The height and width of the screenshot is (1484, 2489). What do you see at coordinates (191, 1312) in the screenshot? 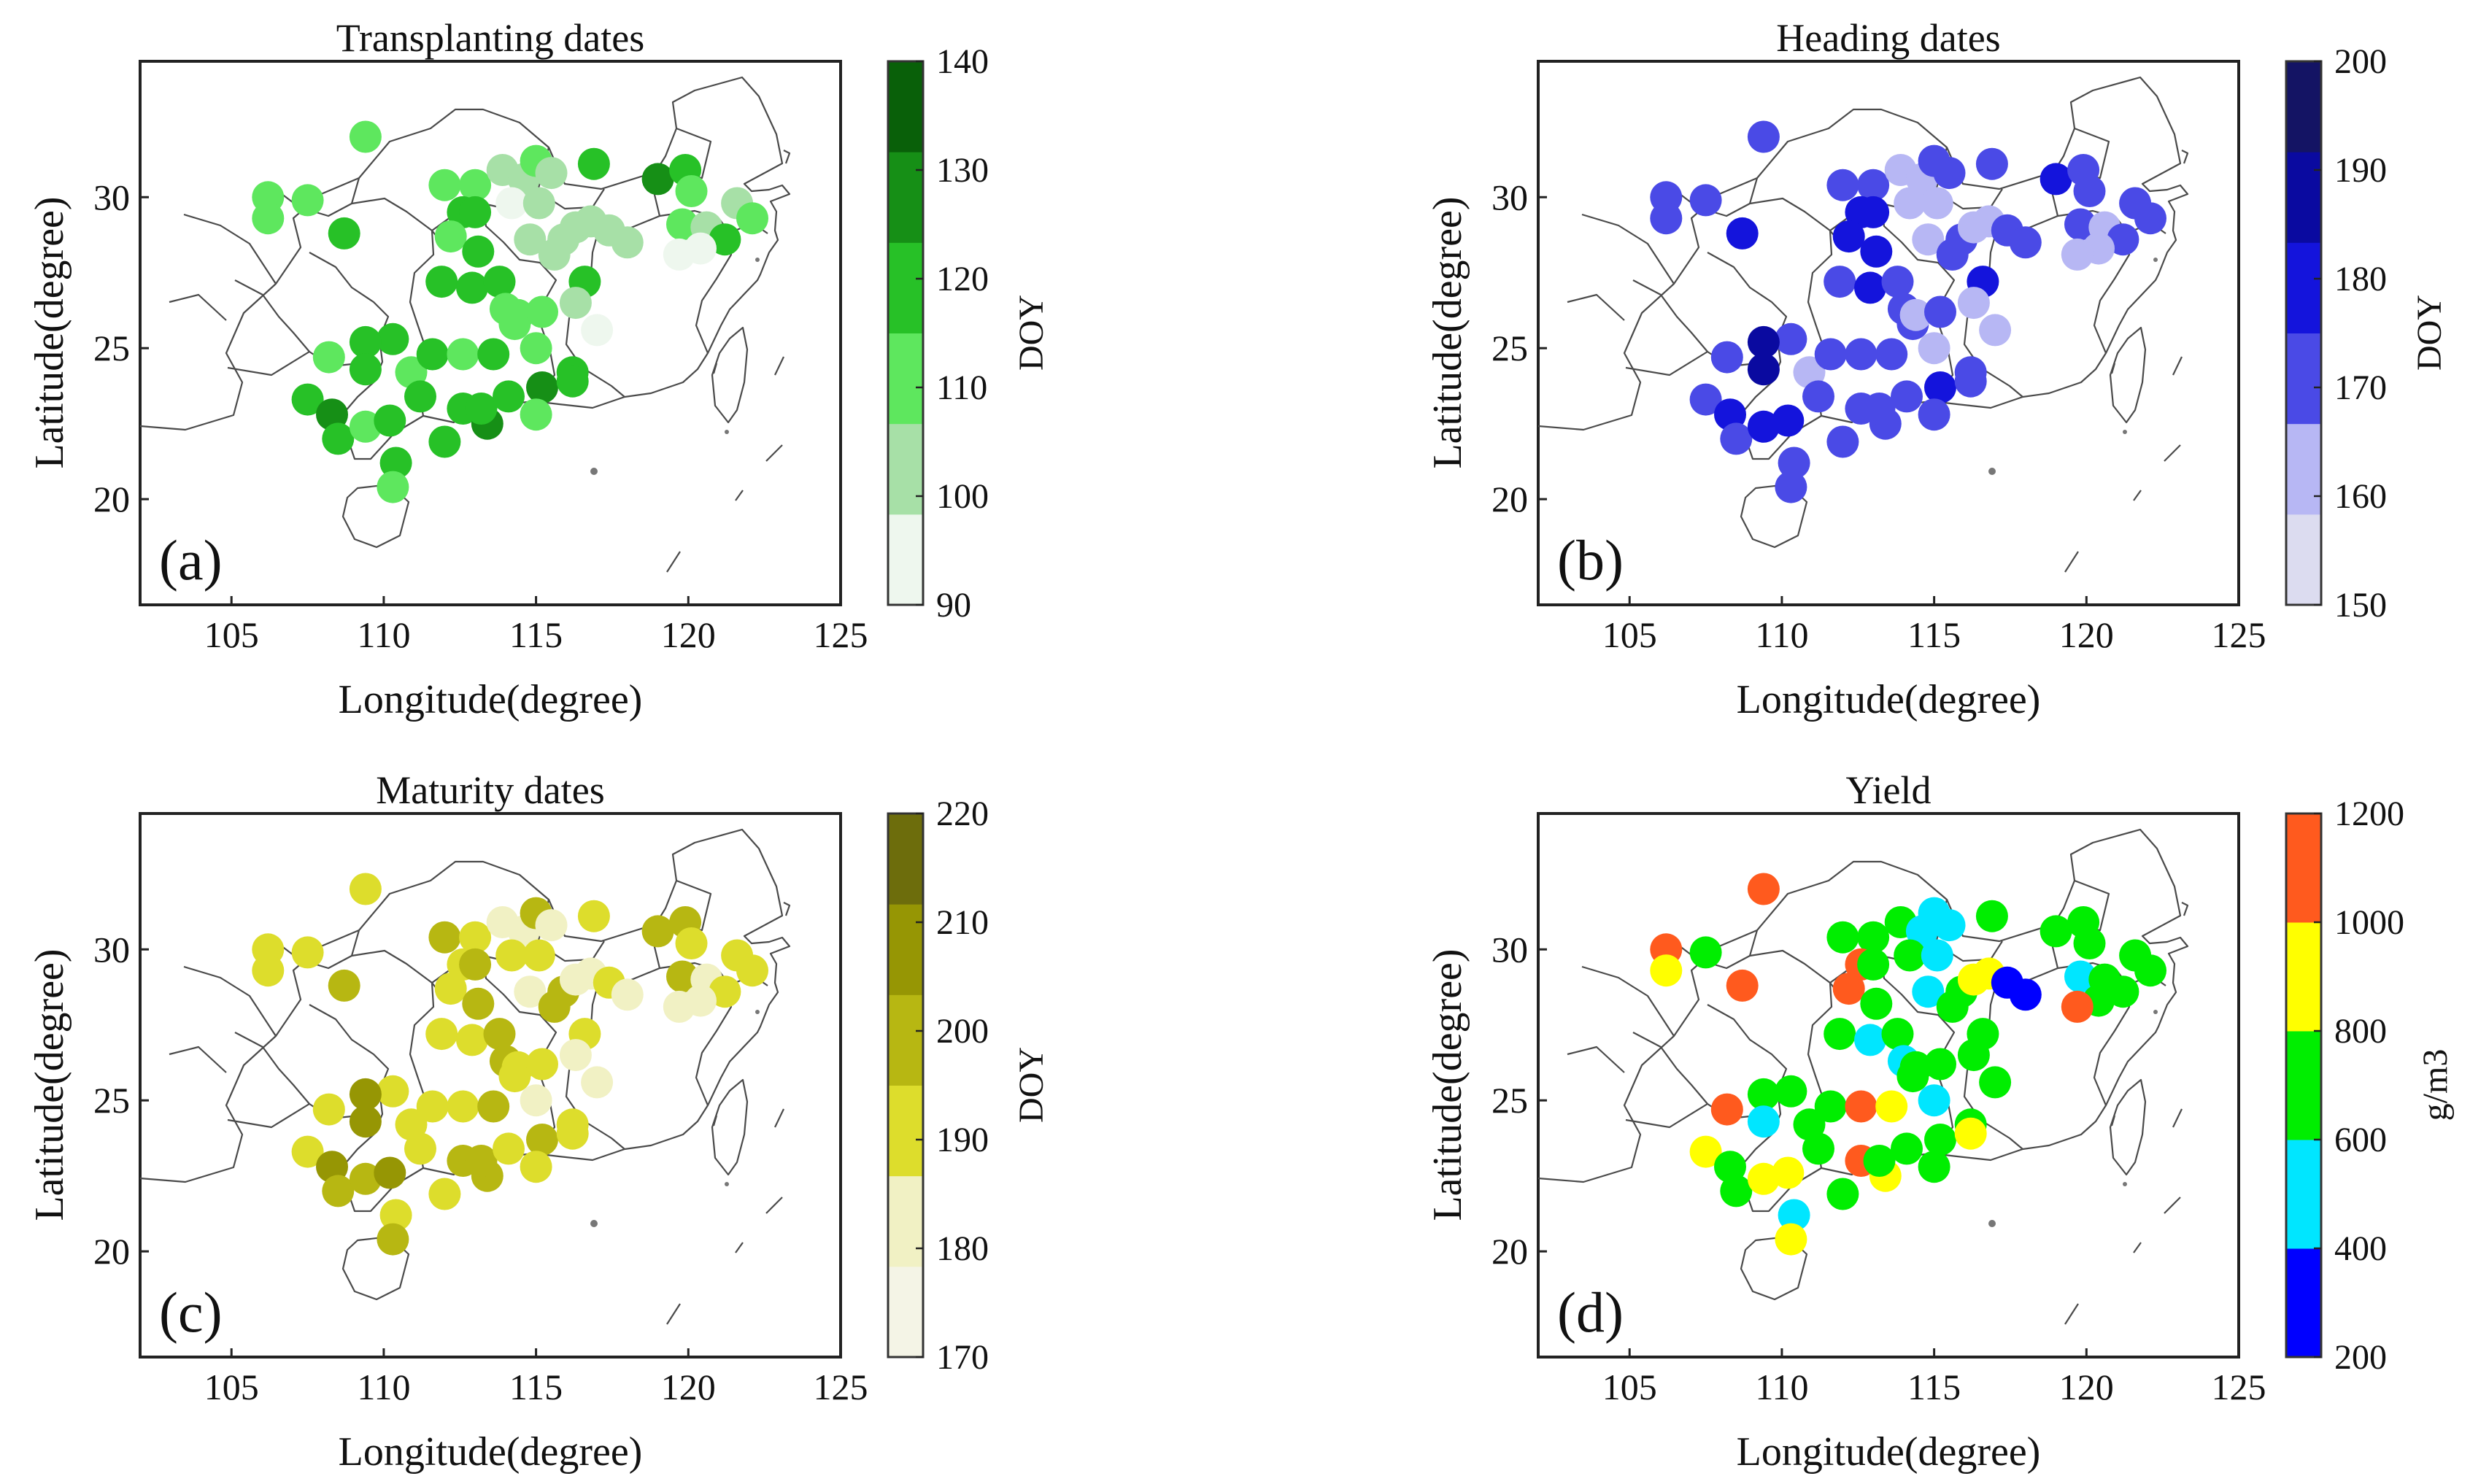
I see `panel-label: (c)` at bounding box center [191, 1312].